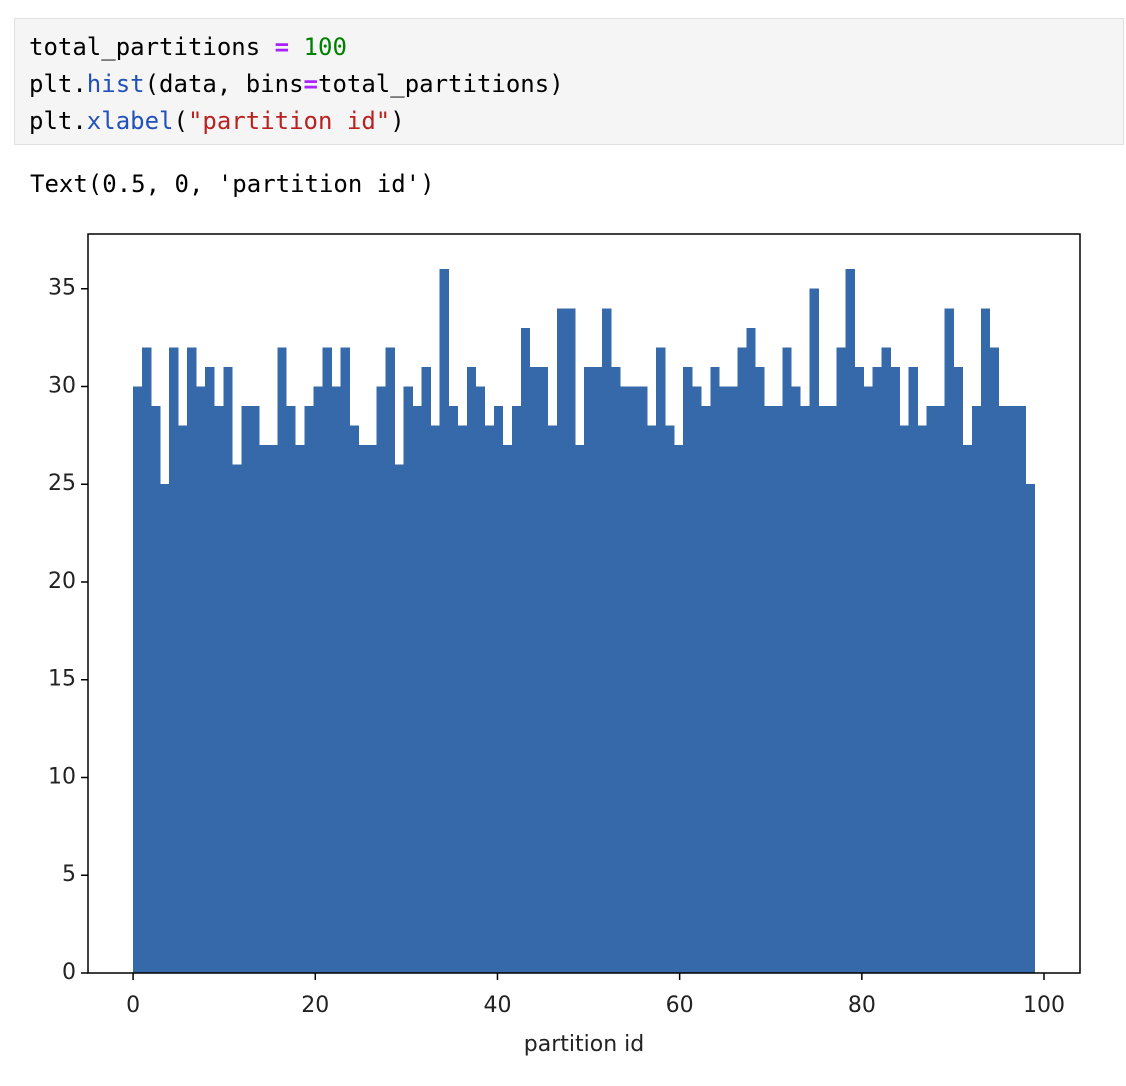  I want to click on code-token: ), so click(397, 121).